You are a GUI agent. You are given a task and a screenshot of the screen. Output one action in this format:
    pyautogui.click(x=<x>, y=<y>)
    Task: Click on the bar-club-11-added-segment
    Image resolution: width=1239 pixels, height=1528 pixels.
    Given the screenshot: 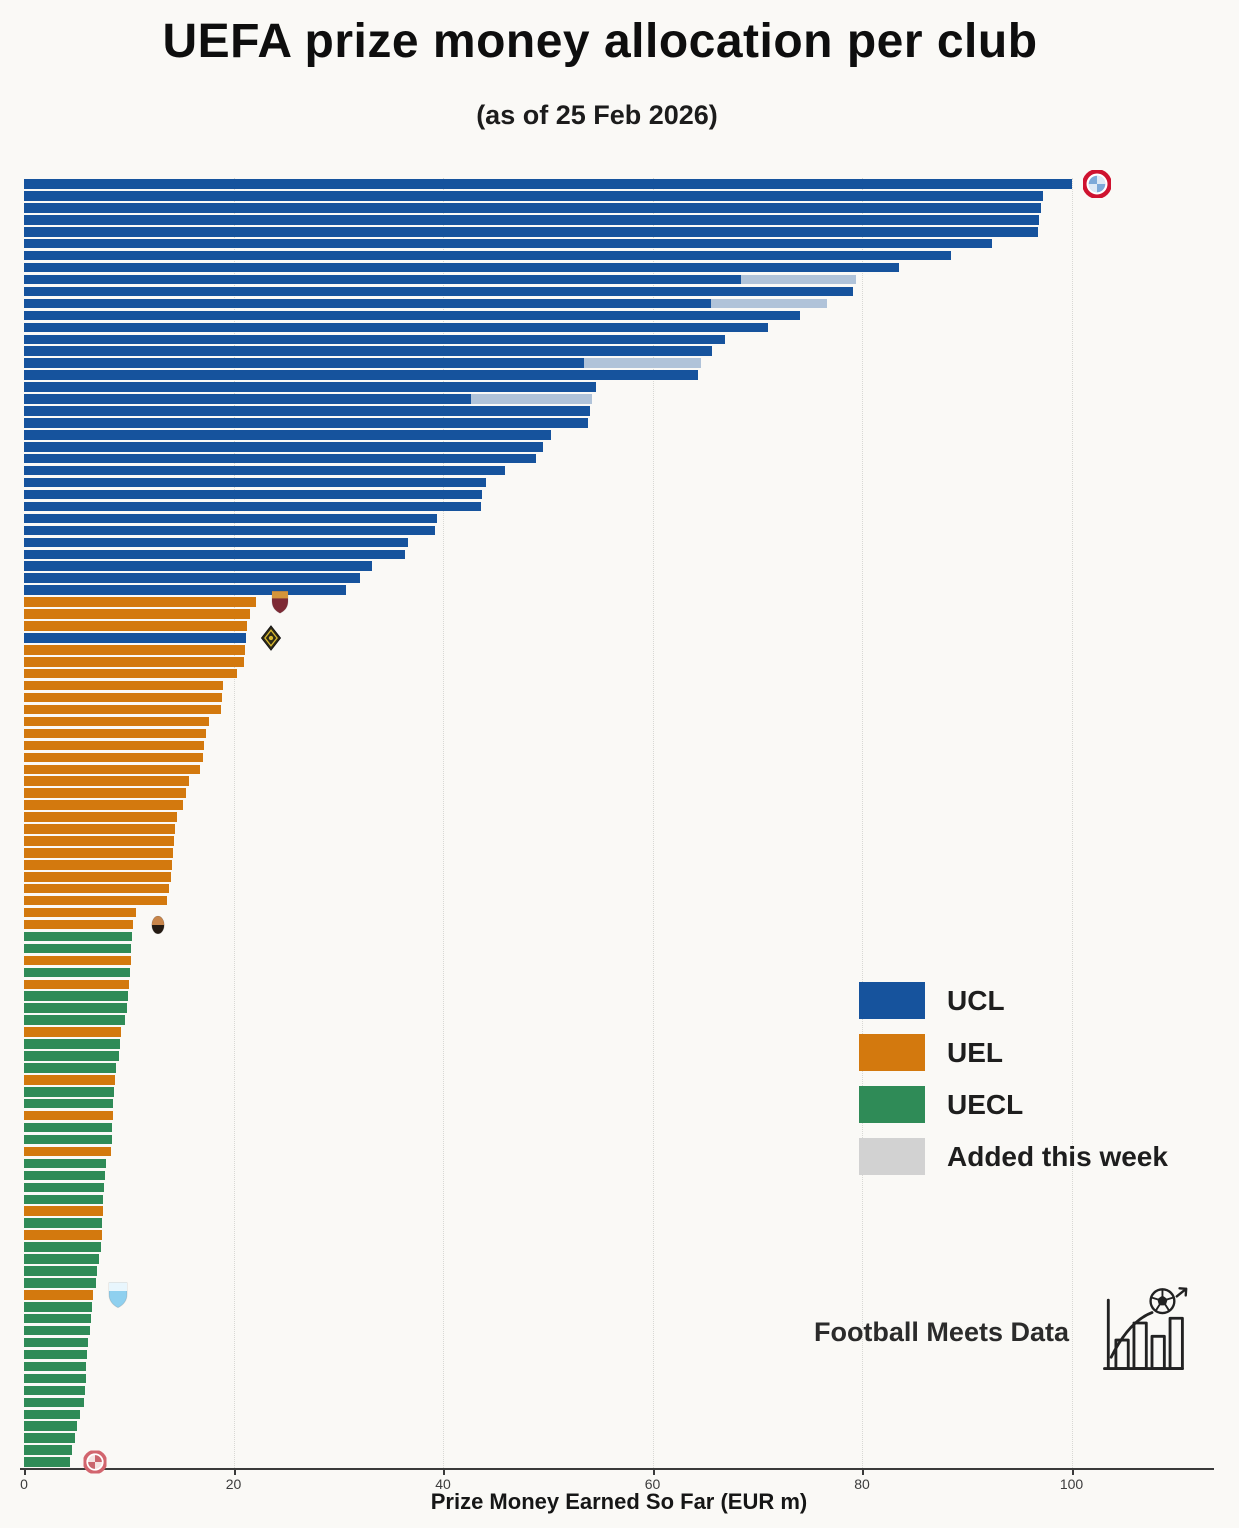 What is the action you would take?
    pyautogui.click(x=769, y=303)
    